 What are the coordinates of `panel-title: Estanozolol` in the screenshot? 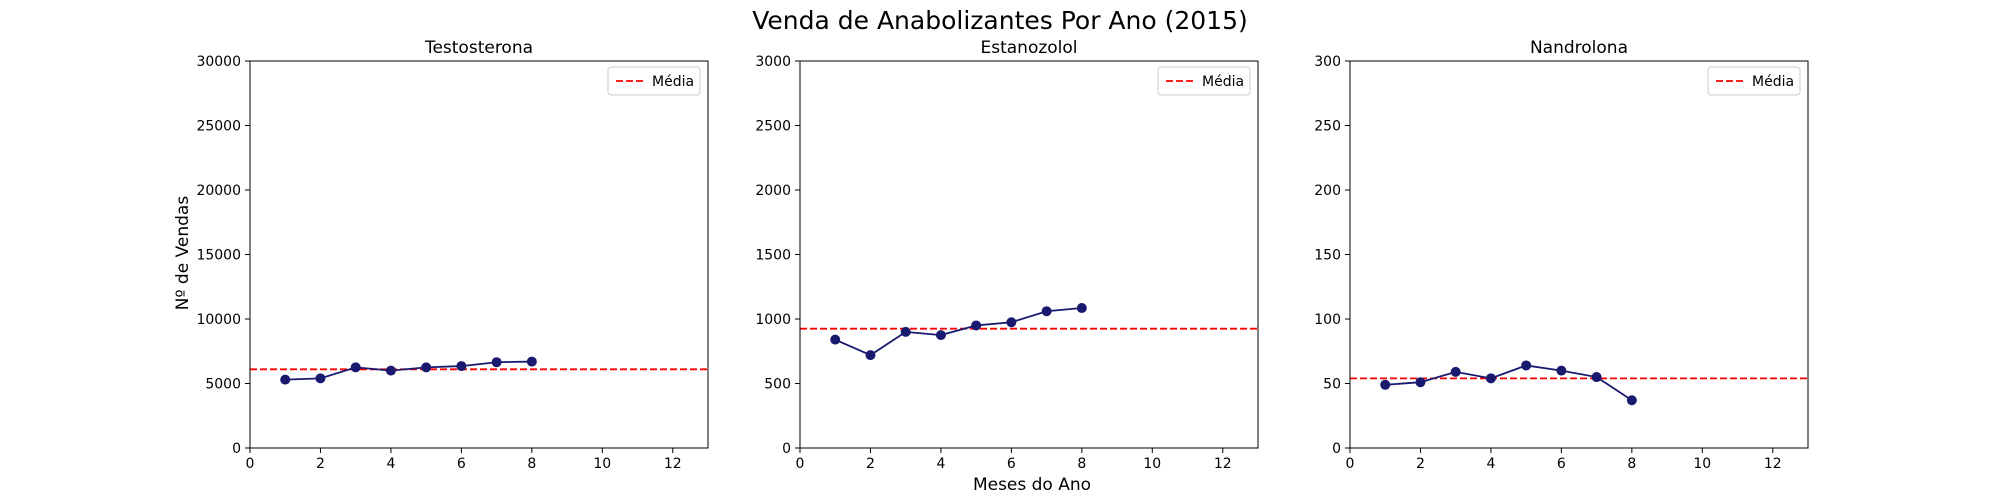 It's located at (1028, 48).